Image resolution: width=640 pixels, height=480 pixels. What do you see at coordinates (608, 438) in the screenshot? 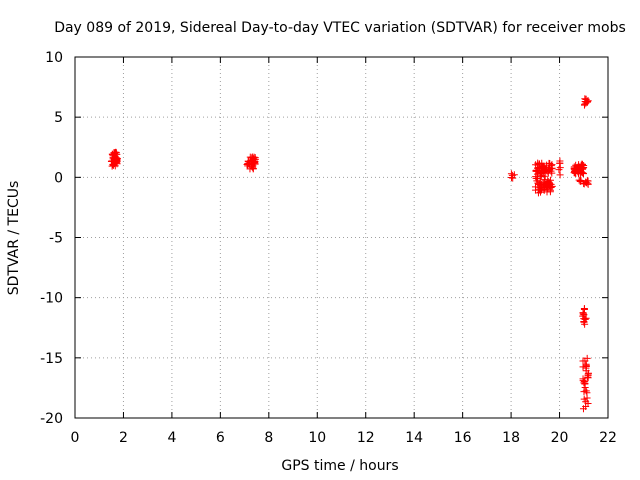
I see `x-tick-label: 22` at bounding box center [608, 438].